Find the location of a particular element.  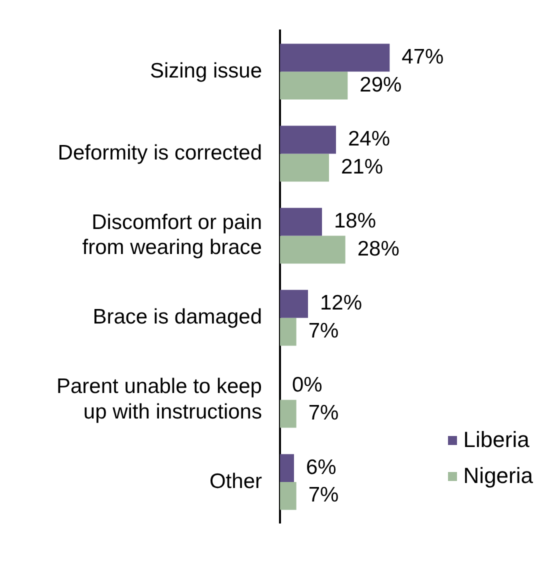

data-label: 6% is located at coordinates (321, 467).